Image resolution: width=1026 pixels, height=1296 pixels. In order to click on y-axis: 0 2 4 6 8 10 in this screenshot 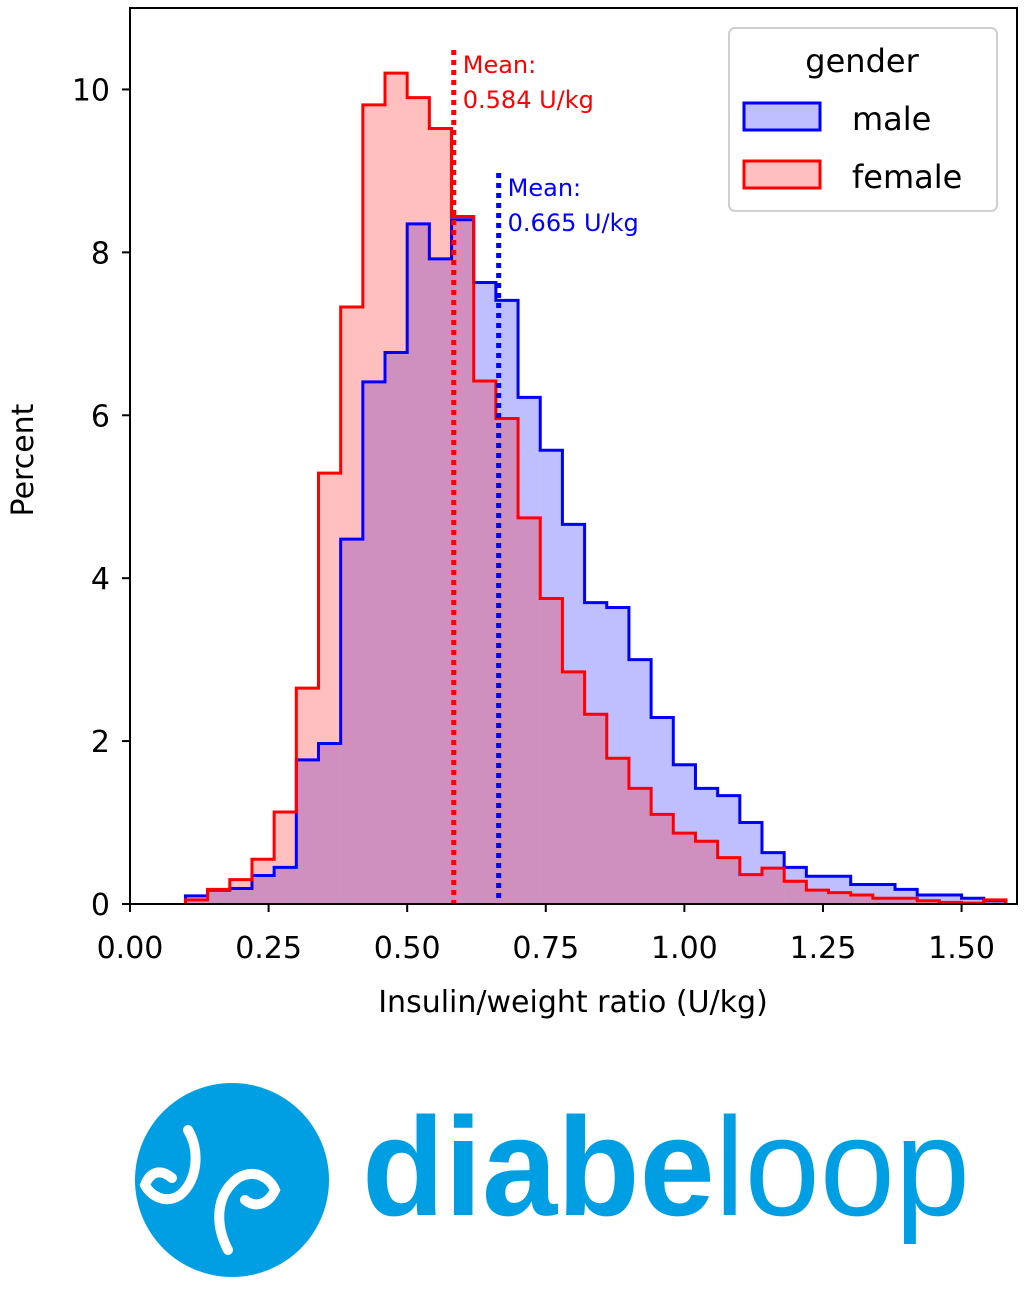, I will do `click(101, 498)`.